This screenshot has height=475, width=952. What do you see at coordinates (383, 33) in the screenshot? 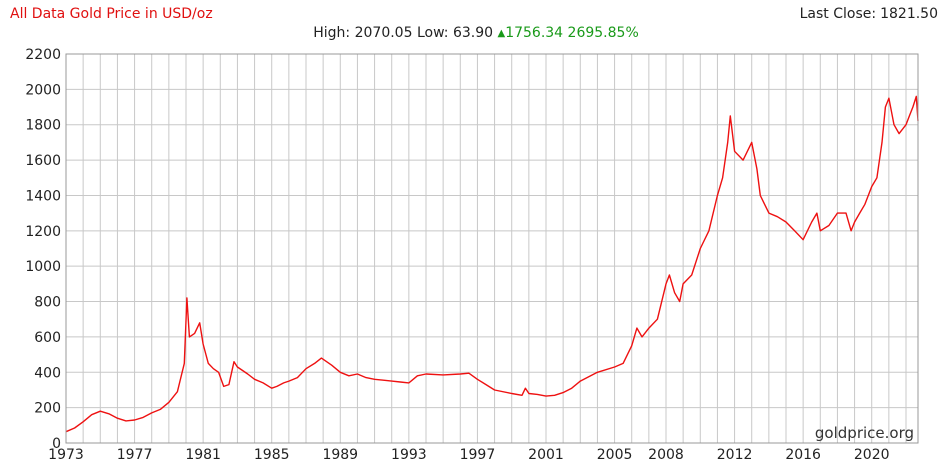
I see `high-value: 2070.05` at bounding box center [383, 33].